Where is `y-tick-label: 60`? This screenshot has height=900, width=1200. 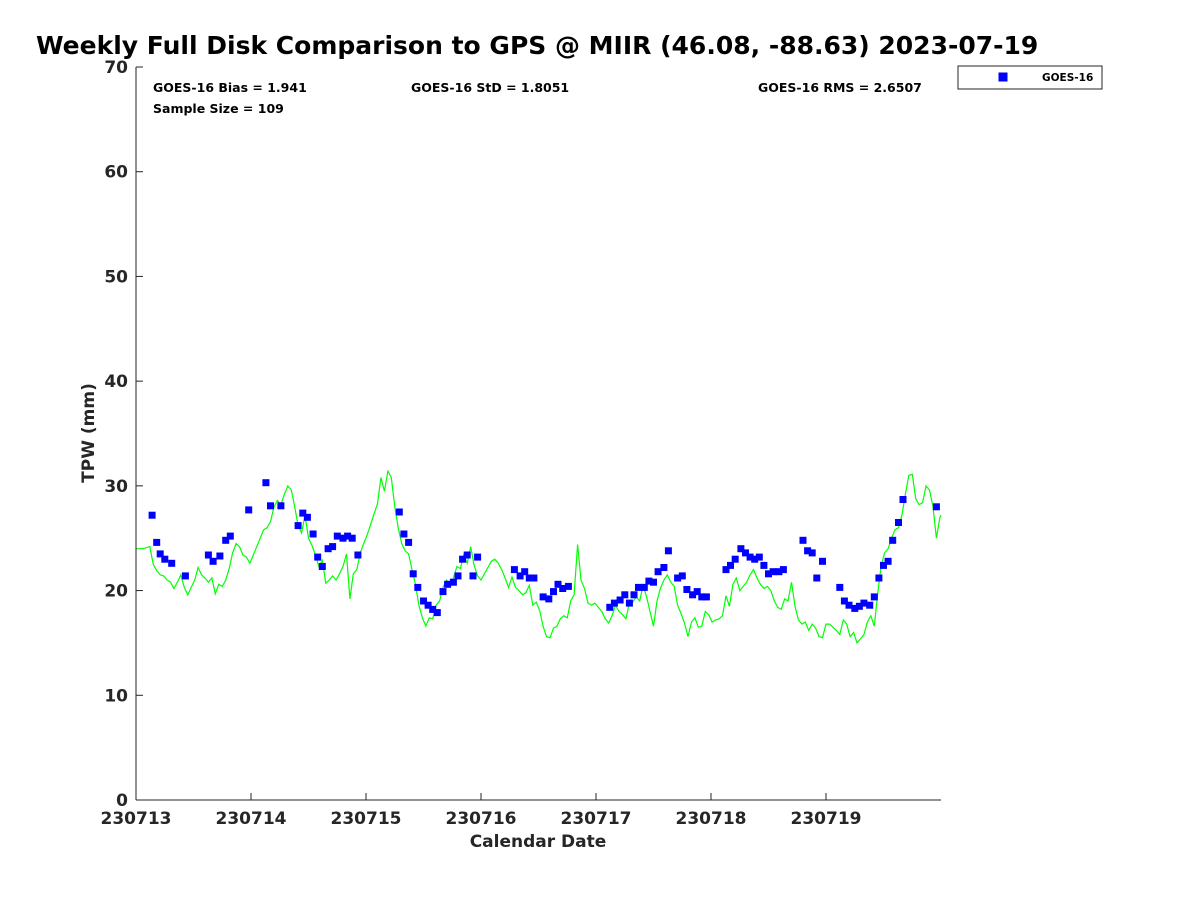 y-tick-label: 60 is located at coordinates (116, 173).